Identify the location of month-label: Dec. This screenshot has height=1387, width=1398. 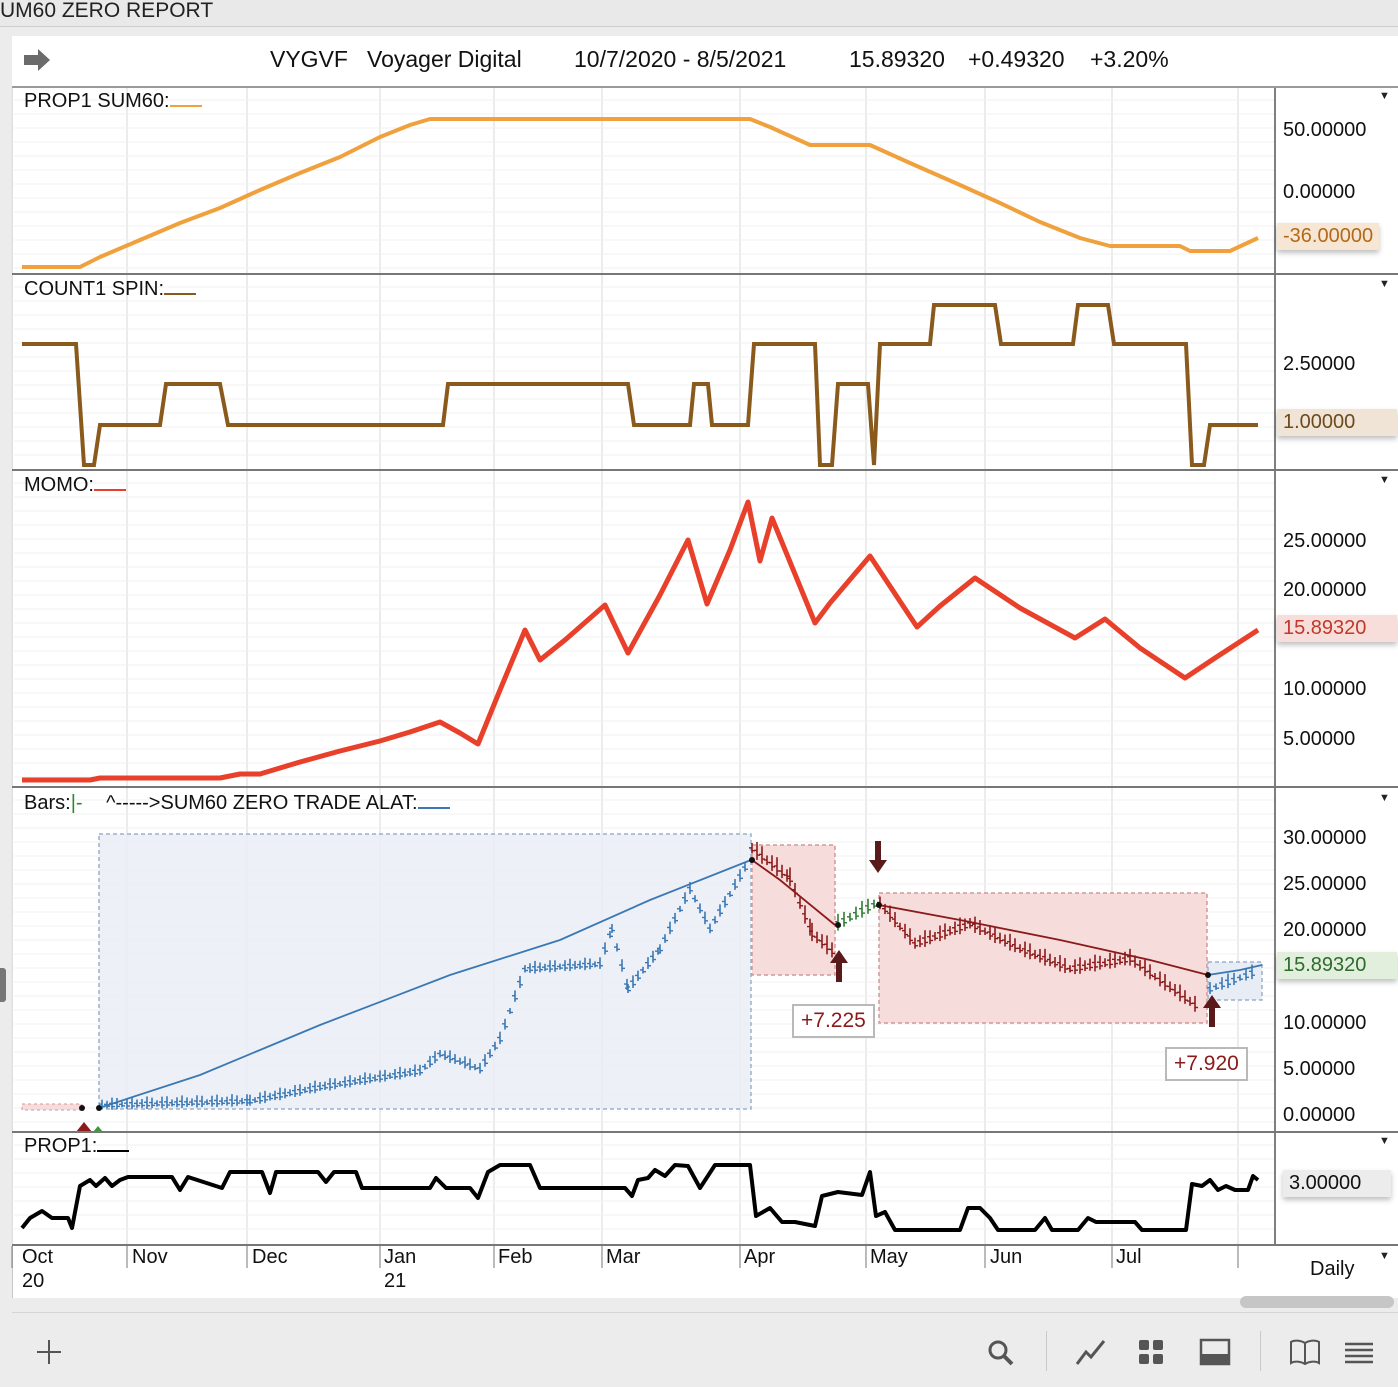
(270, 1257).